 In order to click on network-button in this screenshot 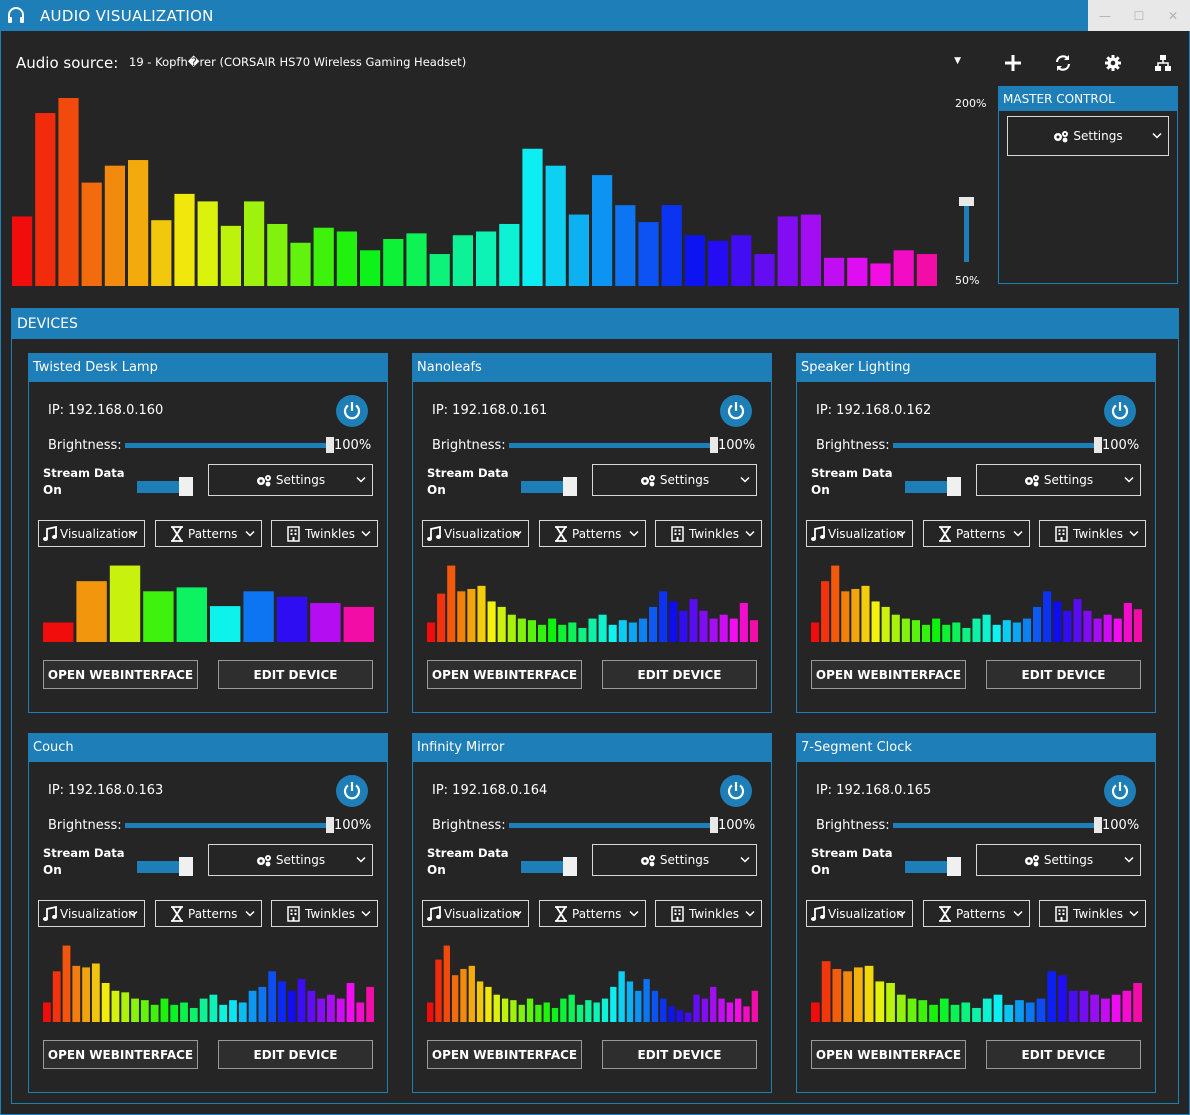, I will do `click(1163, 63)`.